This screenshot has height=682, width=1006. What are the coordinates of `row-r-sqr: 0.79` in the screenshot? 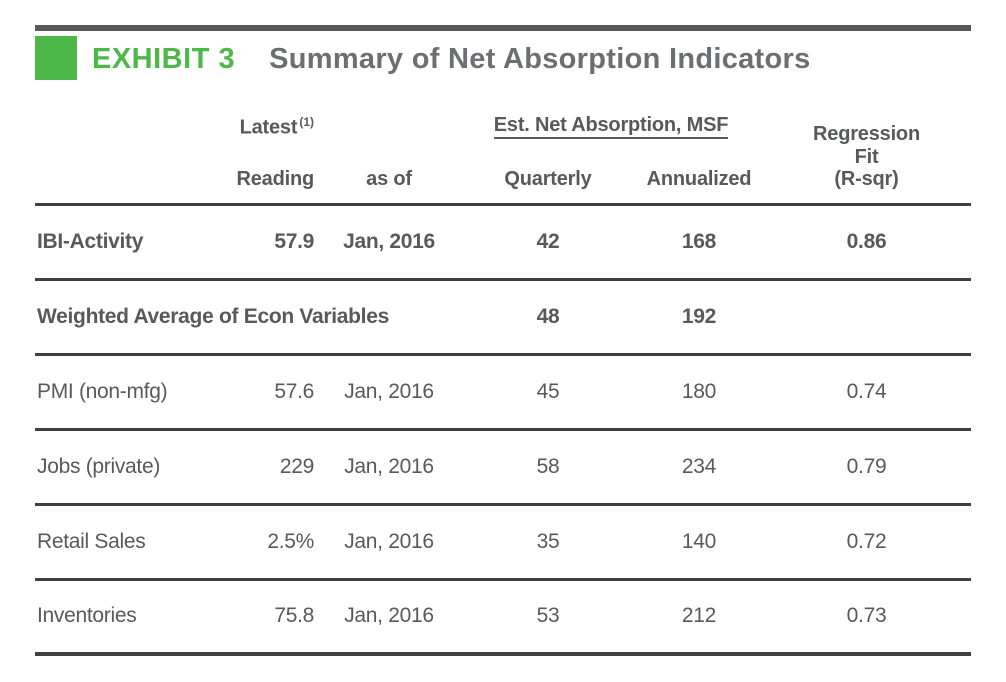 It's located at (866, 467).